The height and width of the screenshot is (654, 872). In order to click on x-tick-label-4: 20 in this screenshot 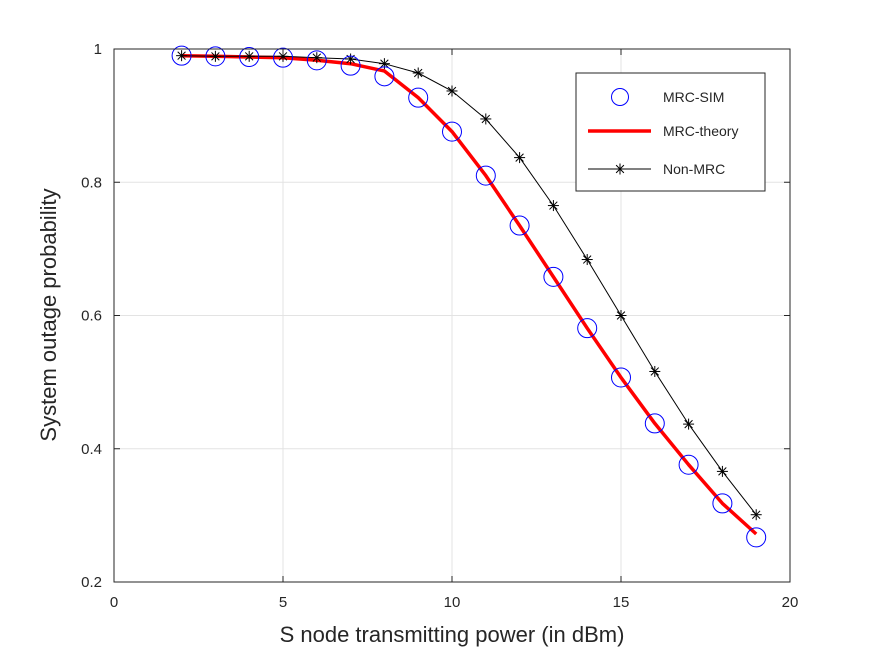, I will do `click(790, 602)`.